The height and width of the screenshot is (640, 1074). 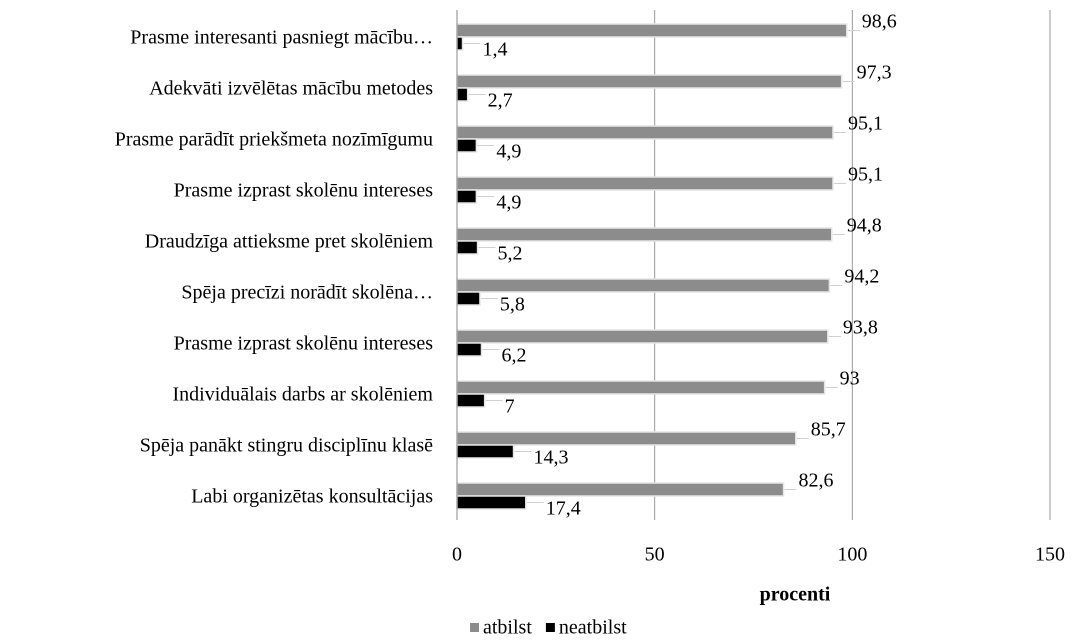 I want to click on data-label: 5,8, so click(x=512, y=305).